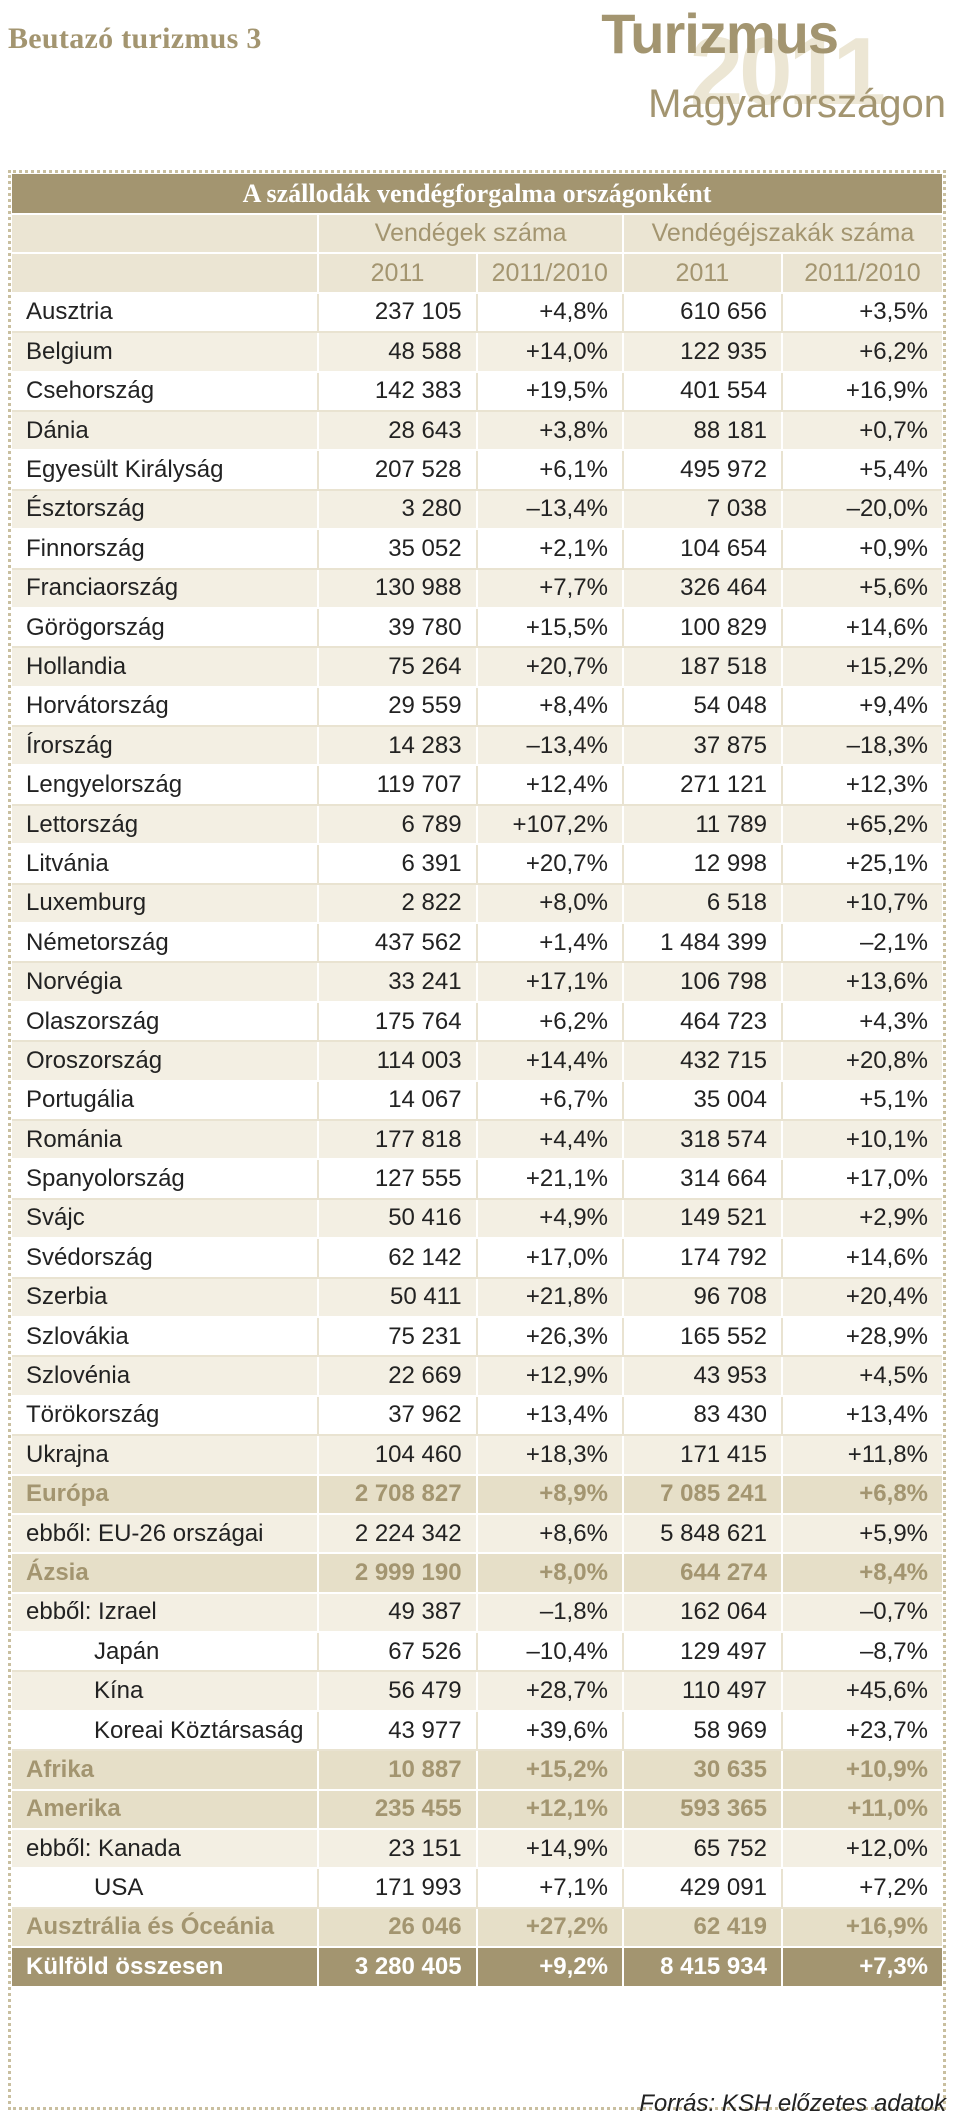 This screenshot has height=2127, width=960. What do you see at coordinates (398, 1967) in the screenshot?
I see `guests-2011: 3 280 405` at bounding box center [398, 1967].